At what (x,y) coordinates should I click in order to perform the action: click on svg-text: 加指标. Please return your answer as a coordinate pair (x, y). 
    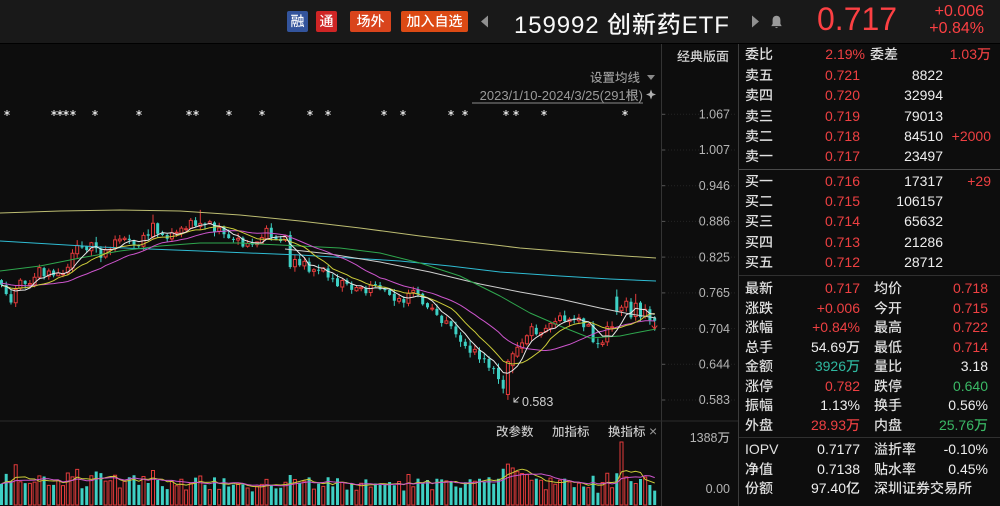
    Looking at the image, I should click on (571, 432).